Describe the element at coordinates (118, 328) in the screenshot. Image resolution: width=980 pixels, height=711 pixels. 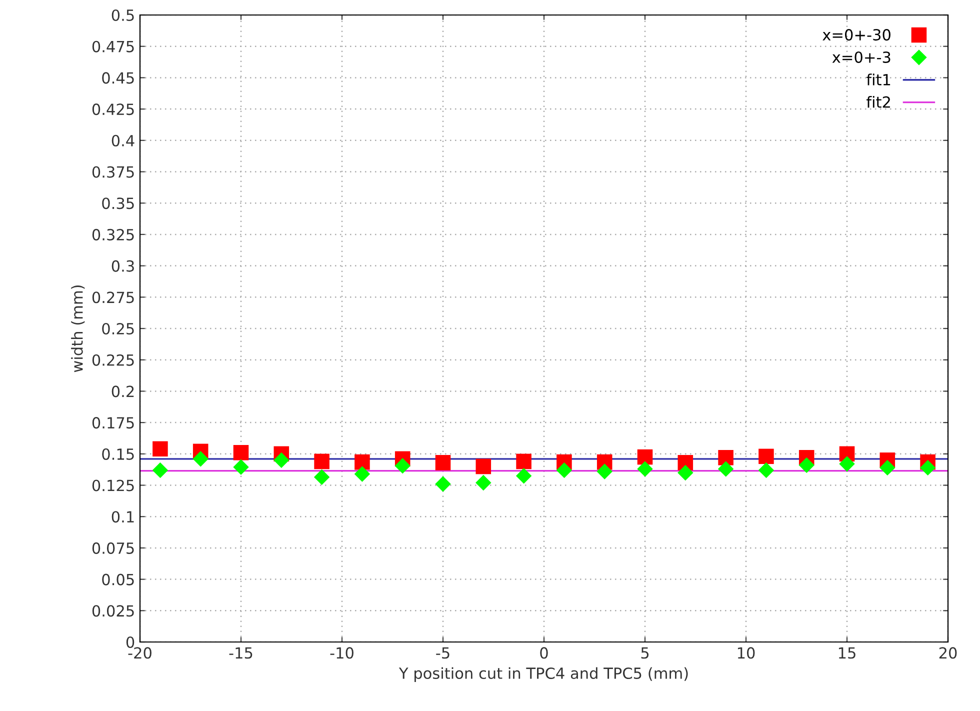
I see `y-tick-label: 0.25` at that location.